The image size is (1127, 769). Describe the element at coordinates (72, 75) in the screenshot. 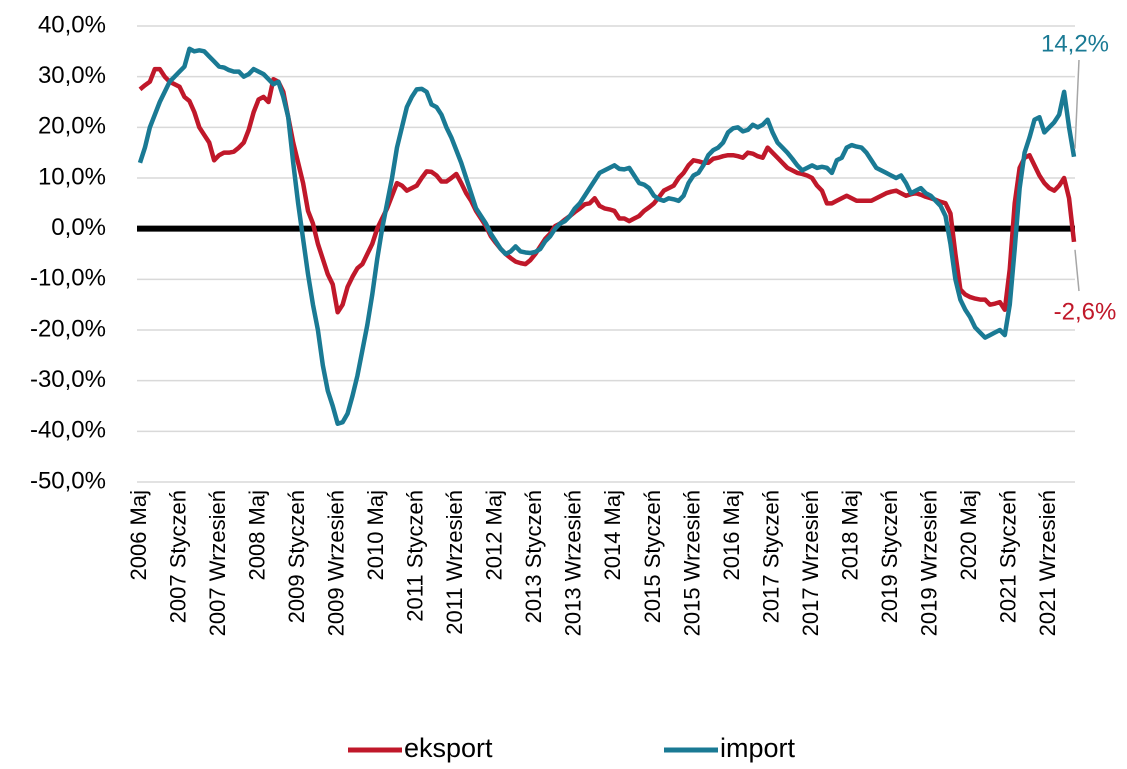

I see `y-tick-label: 30,0%` at that location.